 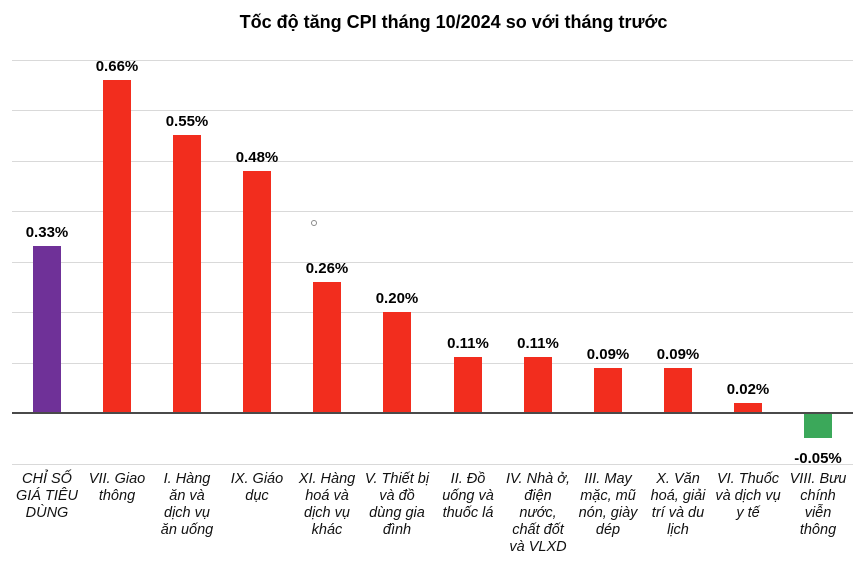 I want to click on category-label: VII. Giao thông, so click(x=117, y=487).